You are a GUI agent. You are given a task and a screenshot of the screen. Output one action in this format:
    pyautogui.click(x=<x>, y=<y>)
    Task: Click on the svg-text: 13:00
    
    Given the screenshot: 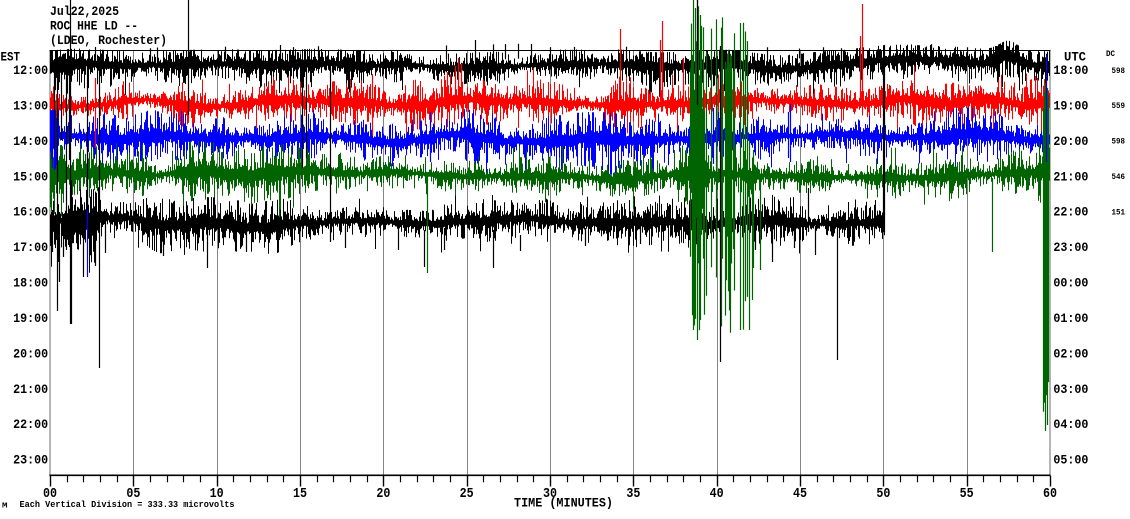 What is the action you would take?
    pyautogui.click(x=30, y=105)
    